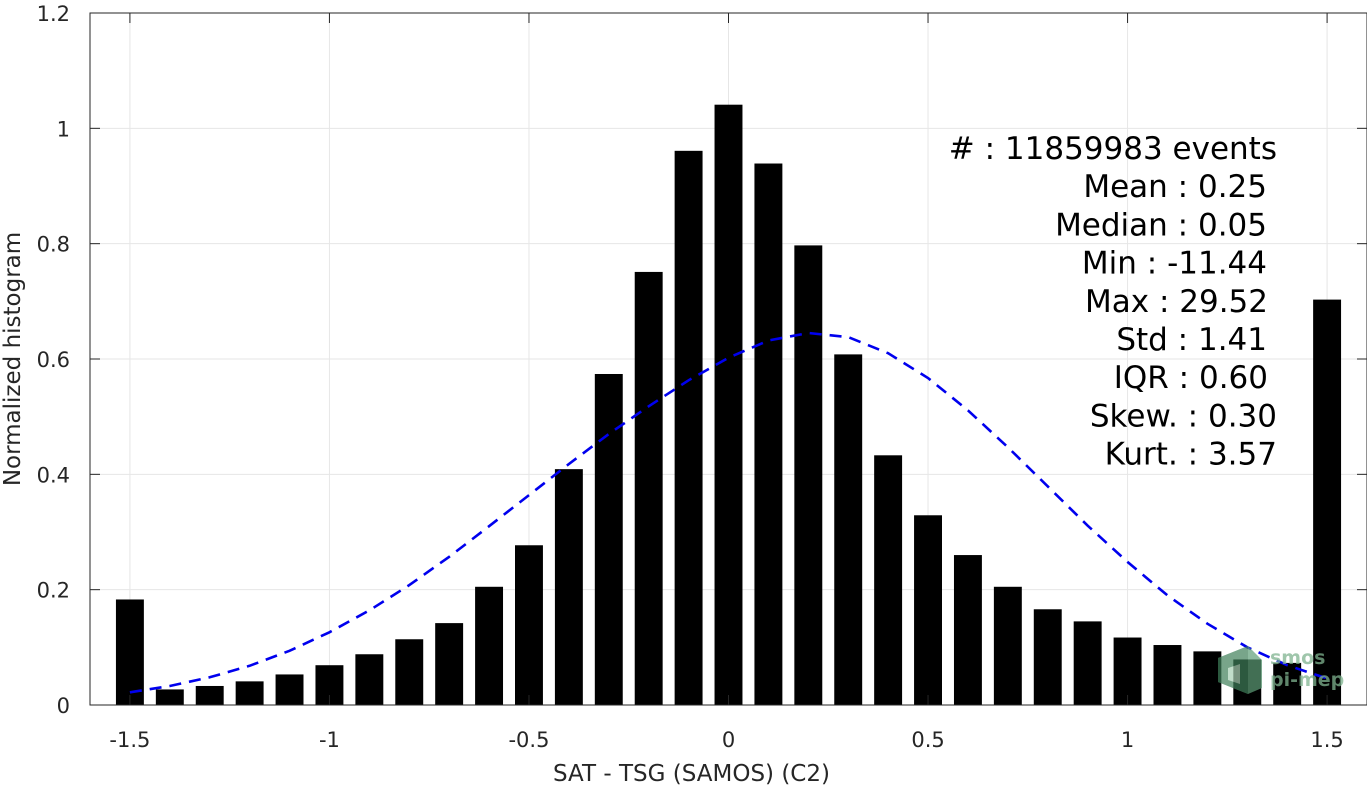 Image resolution: width=1367 pixels, height=785 pixels. I want to click on y-axis-label: Normalized histogram, so click(13, 359).